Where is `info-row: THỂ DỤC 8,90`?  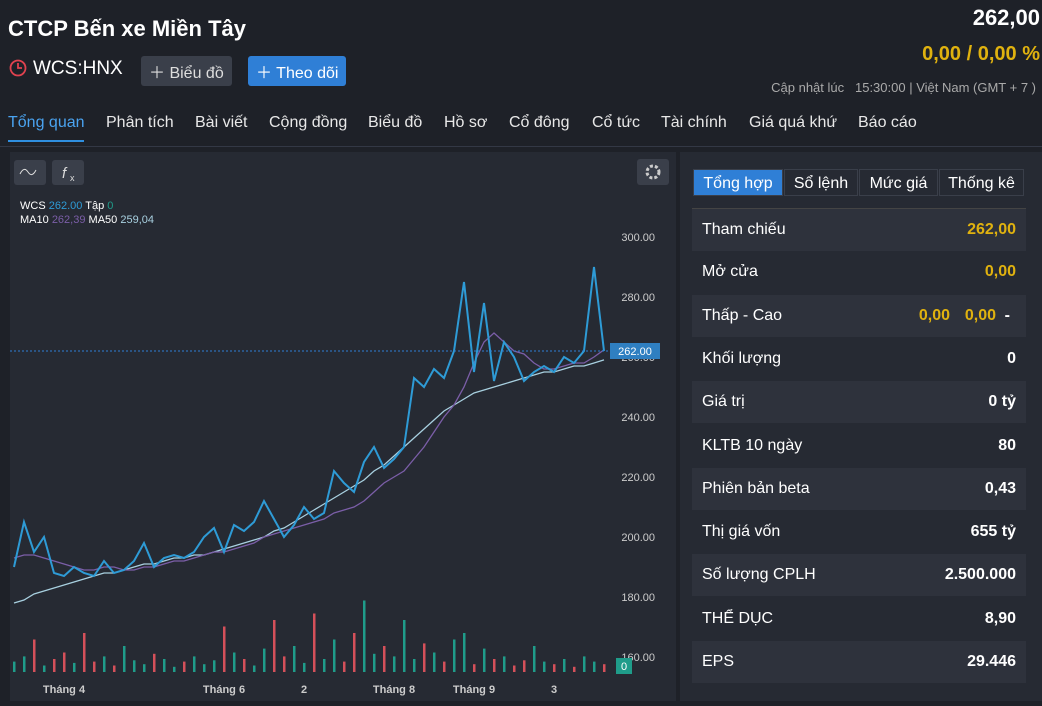
info-row: THỂ DỤC 8,90 is located at coordinates (859, 618).